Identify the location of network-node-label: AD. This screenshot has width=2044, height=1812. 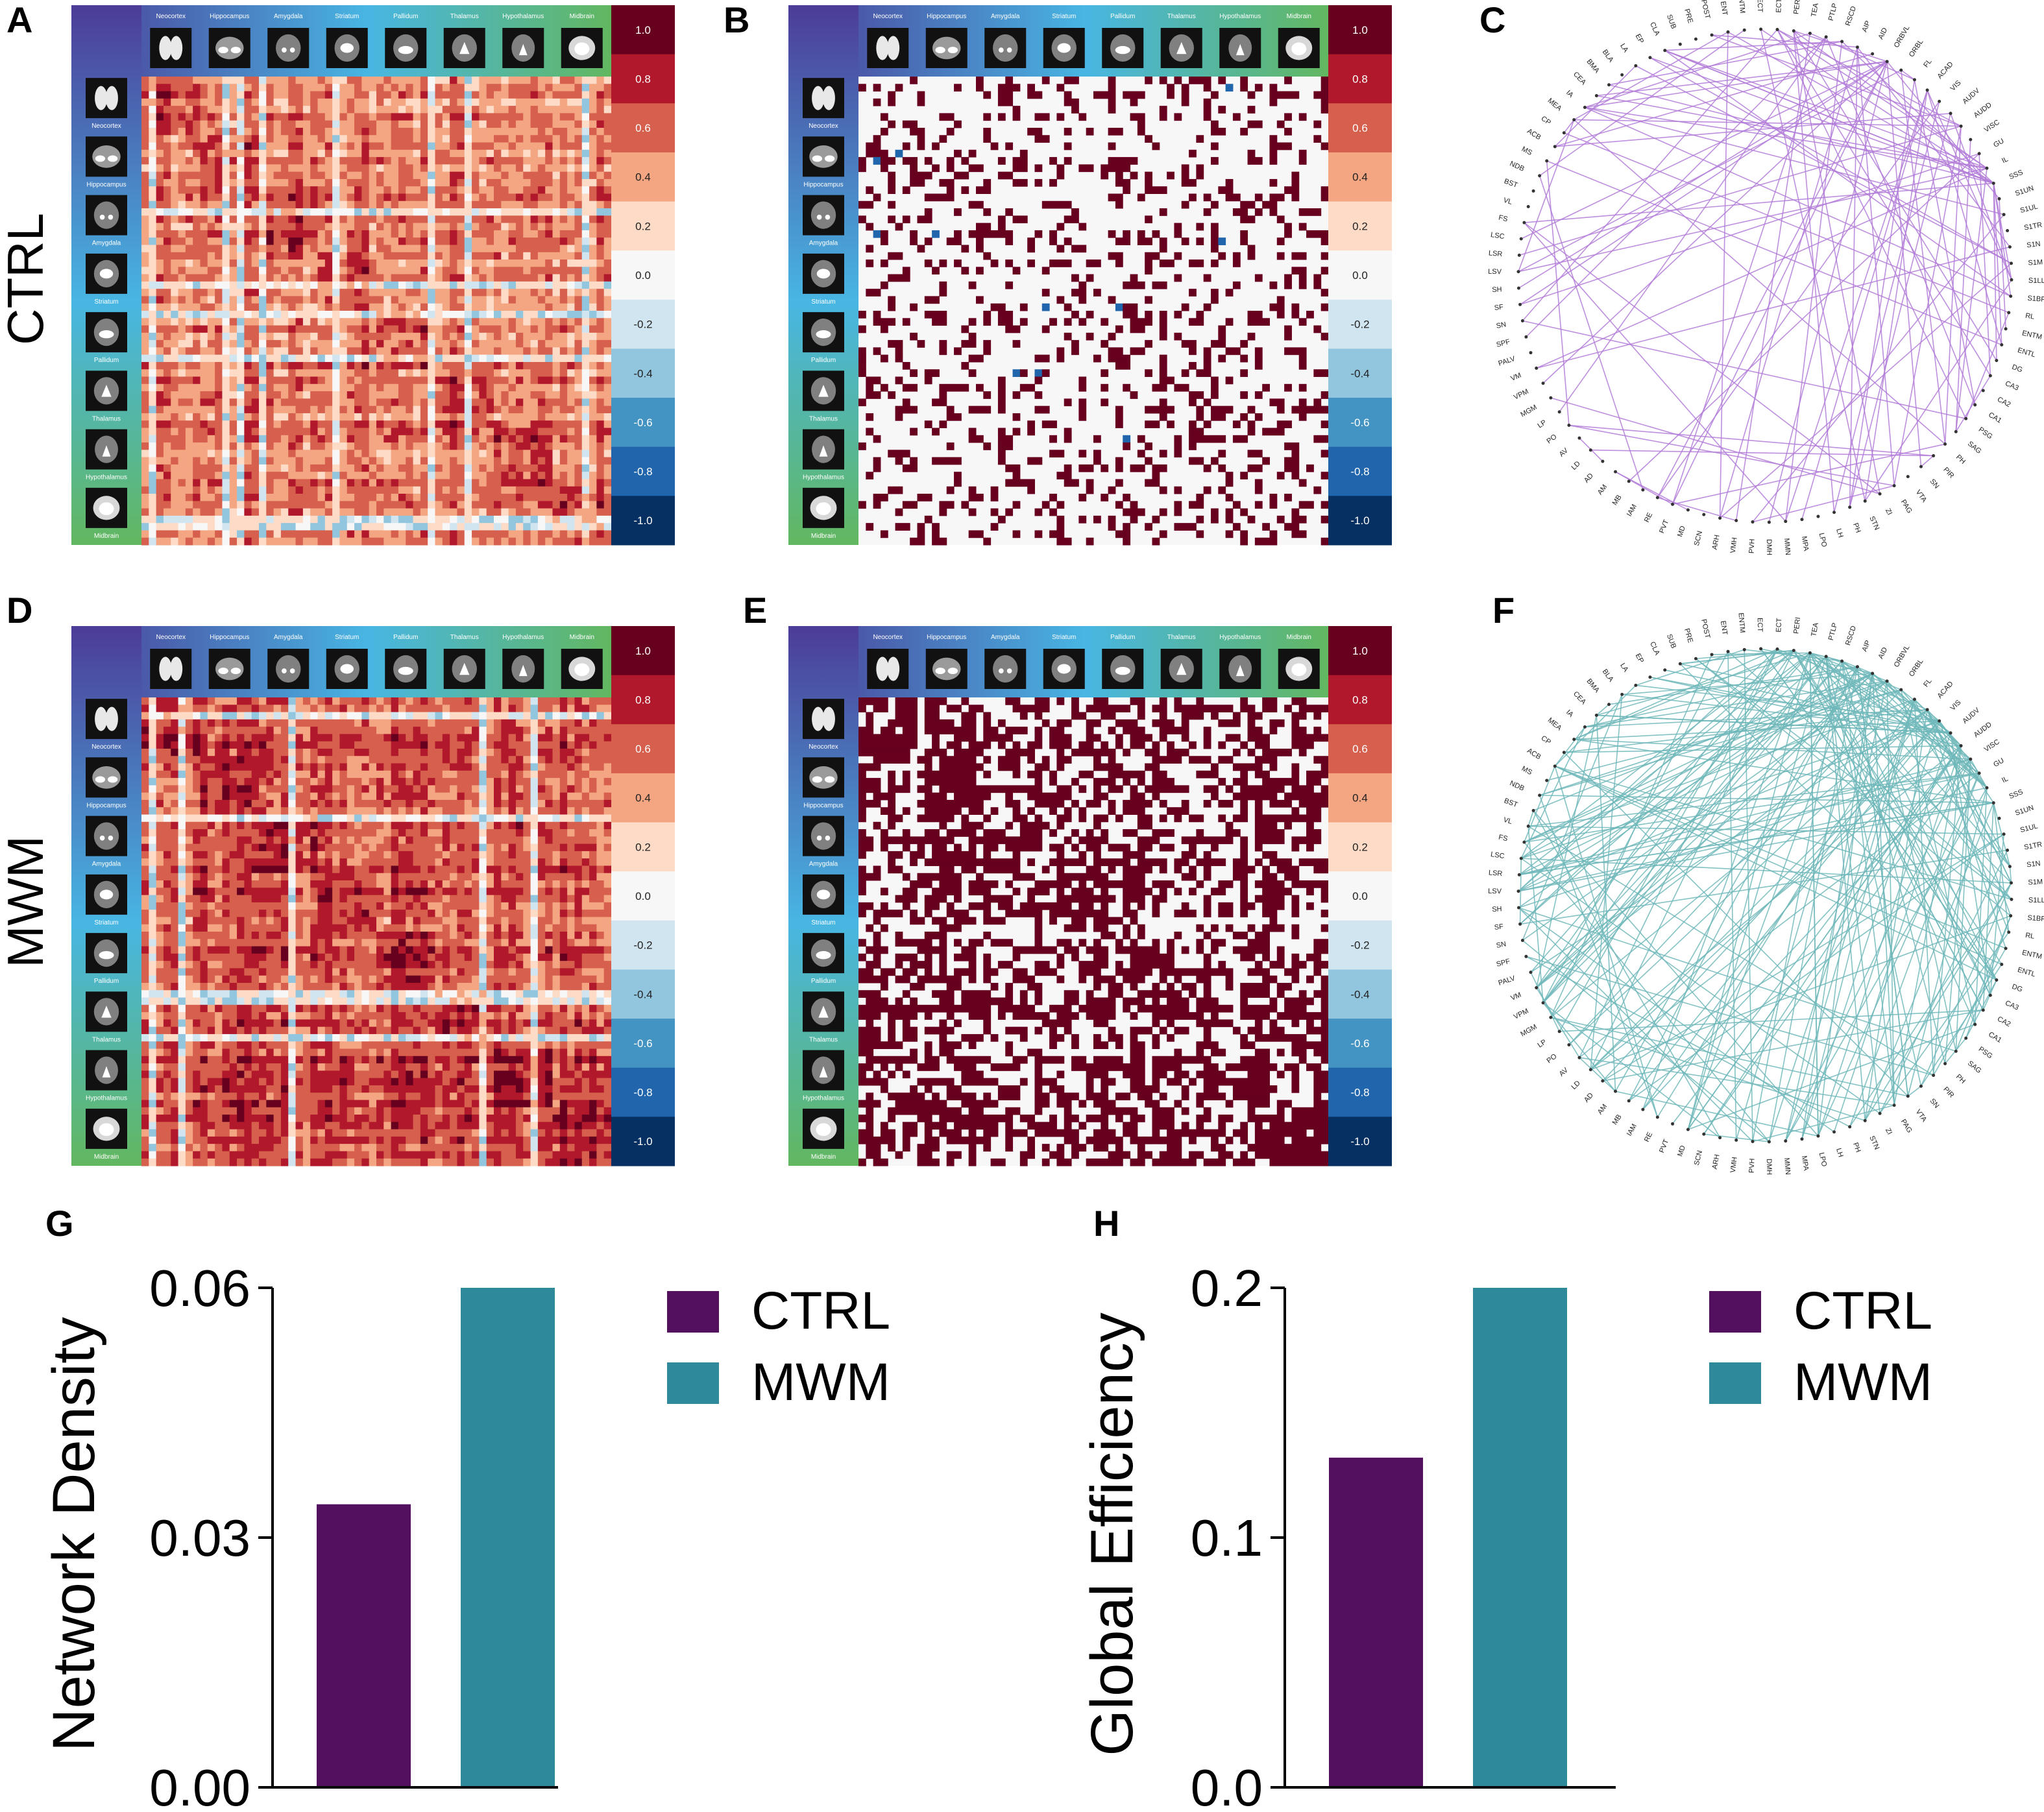
(1589, 478).